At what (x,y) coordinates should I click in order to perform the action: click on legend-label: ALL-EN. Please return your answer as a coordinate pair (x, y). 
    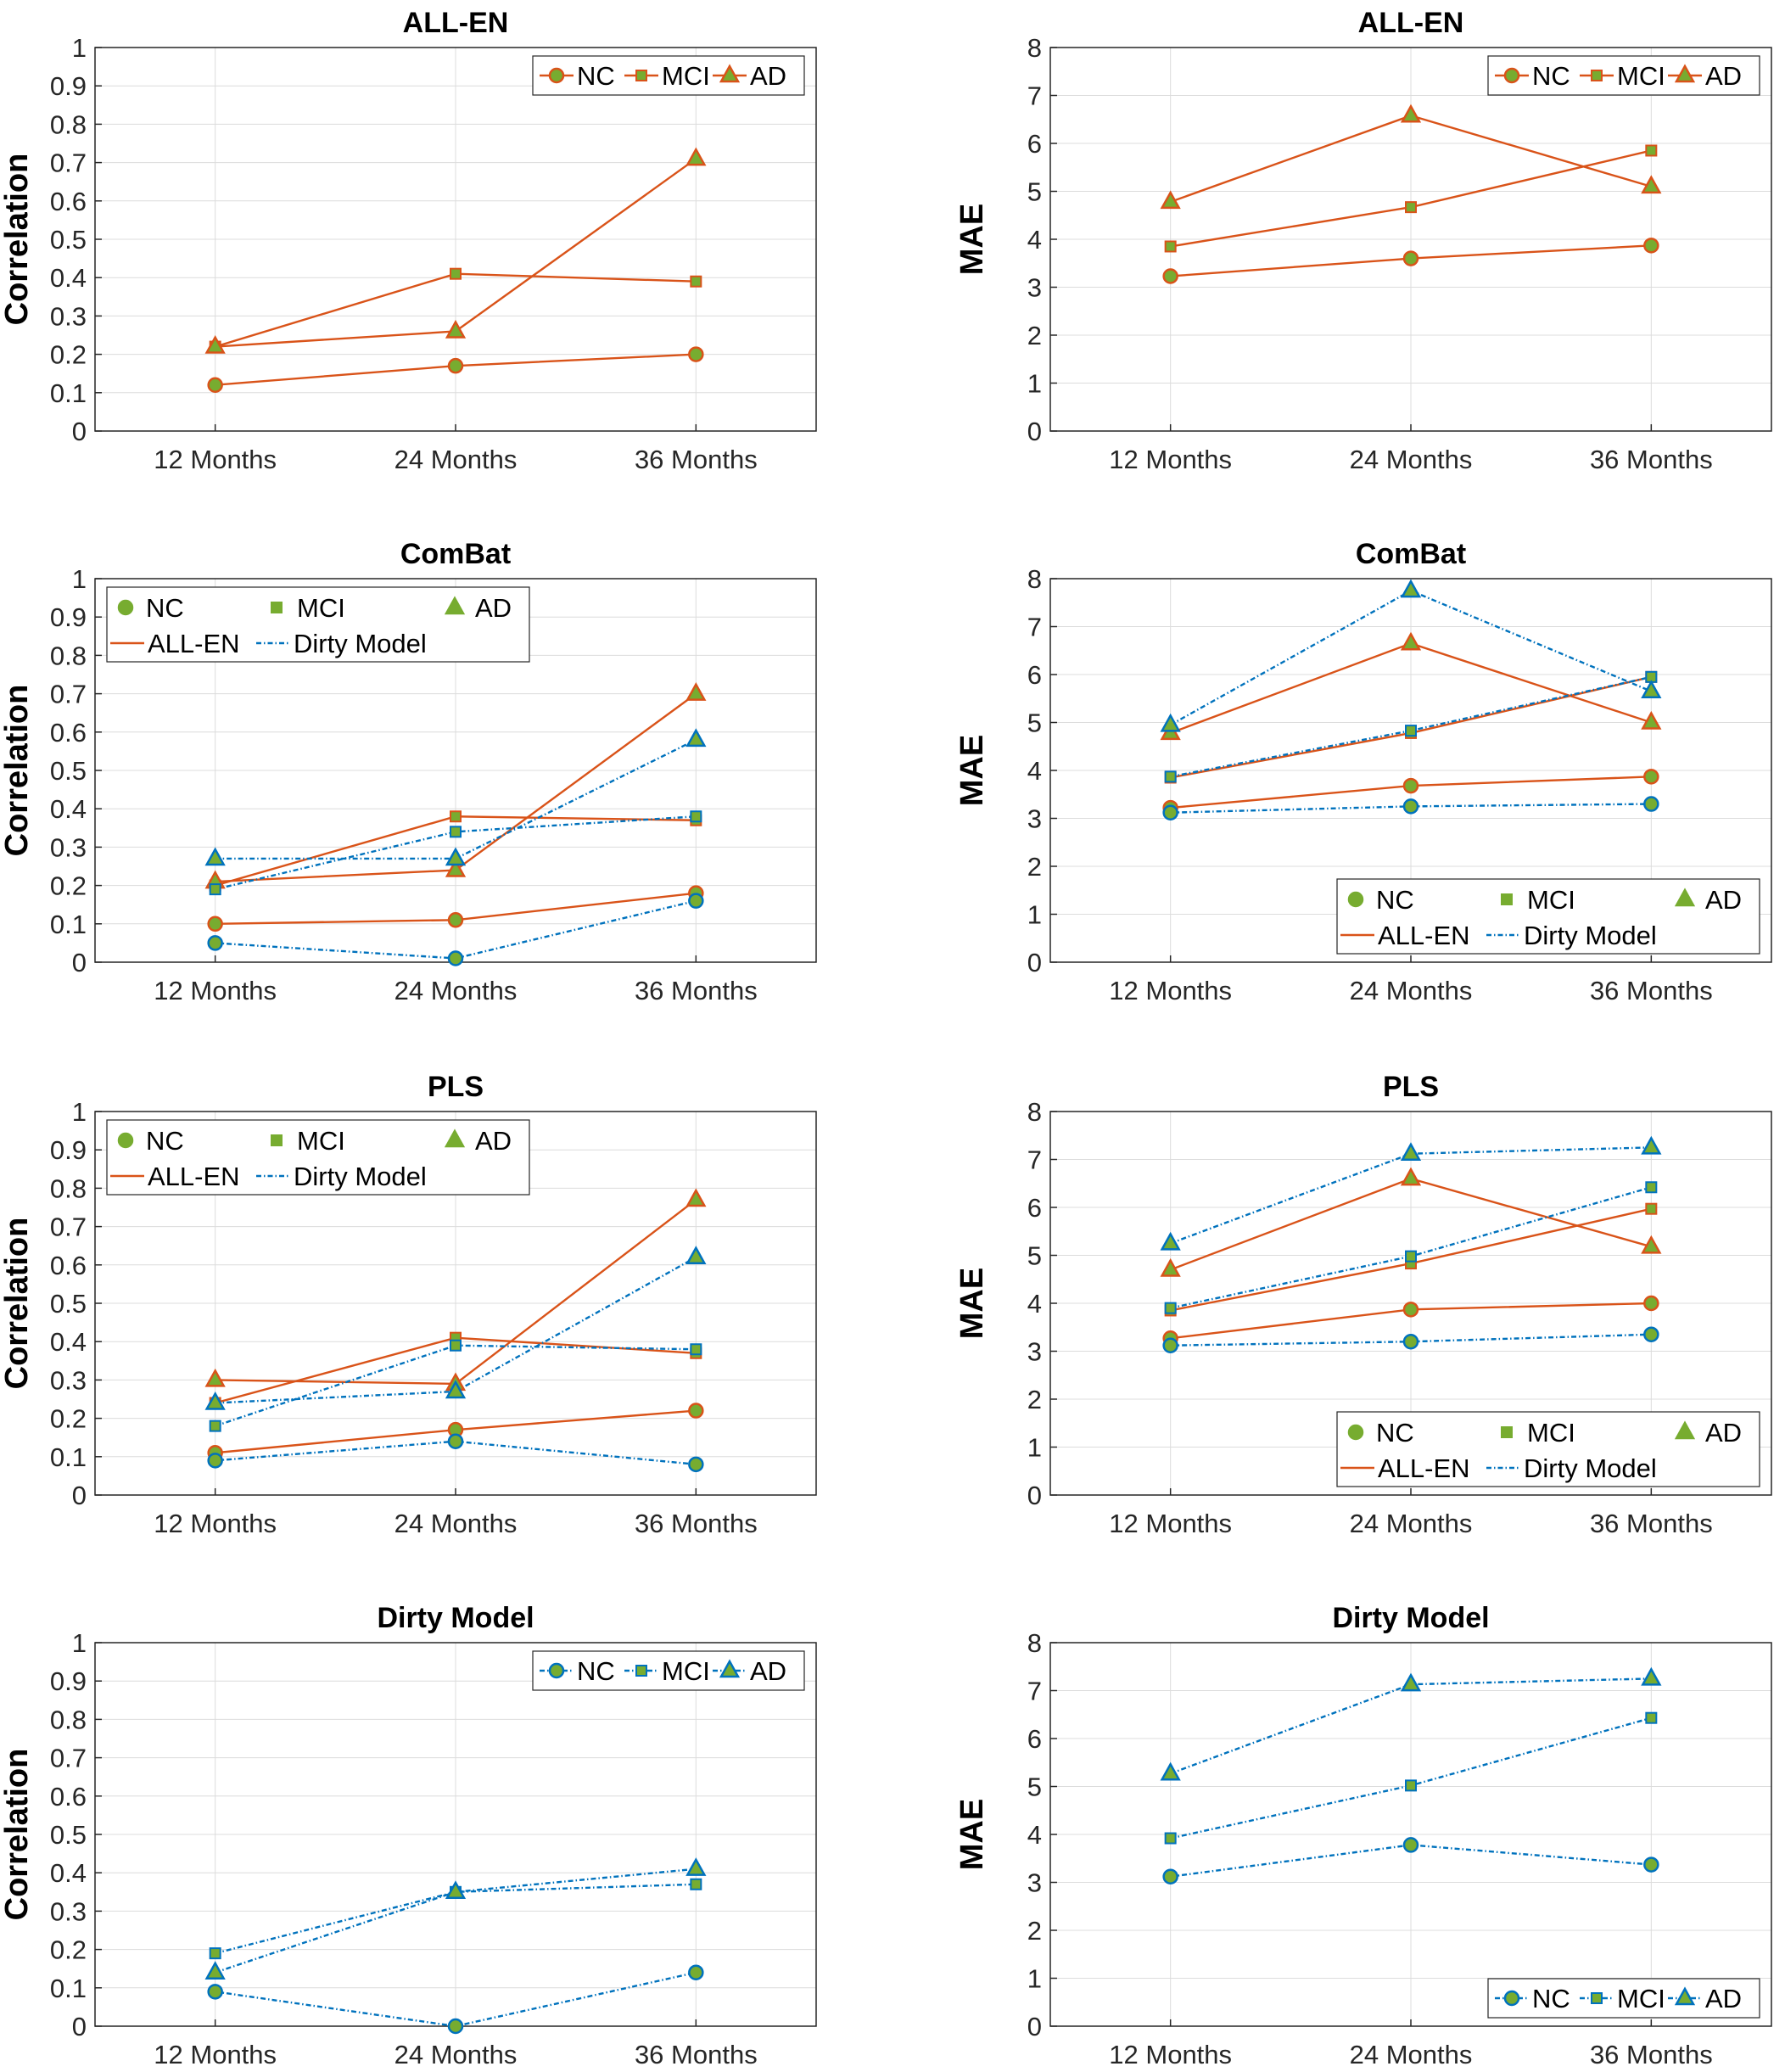
    Looking at the image, I should click on (1424, 936).